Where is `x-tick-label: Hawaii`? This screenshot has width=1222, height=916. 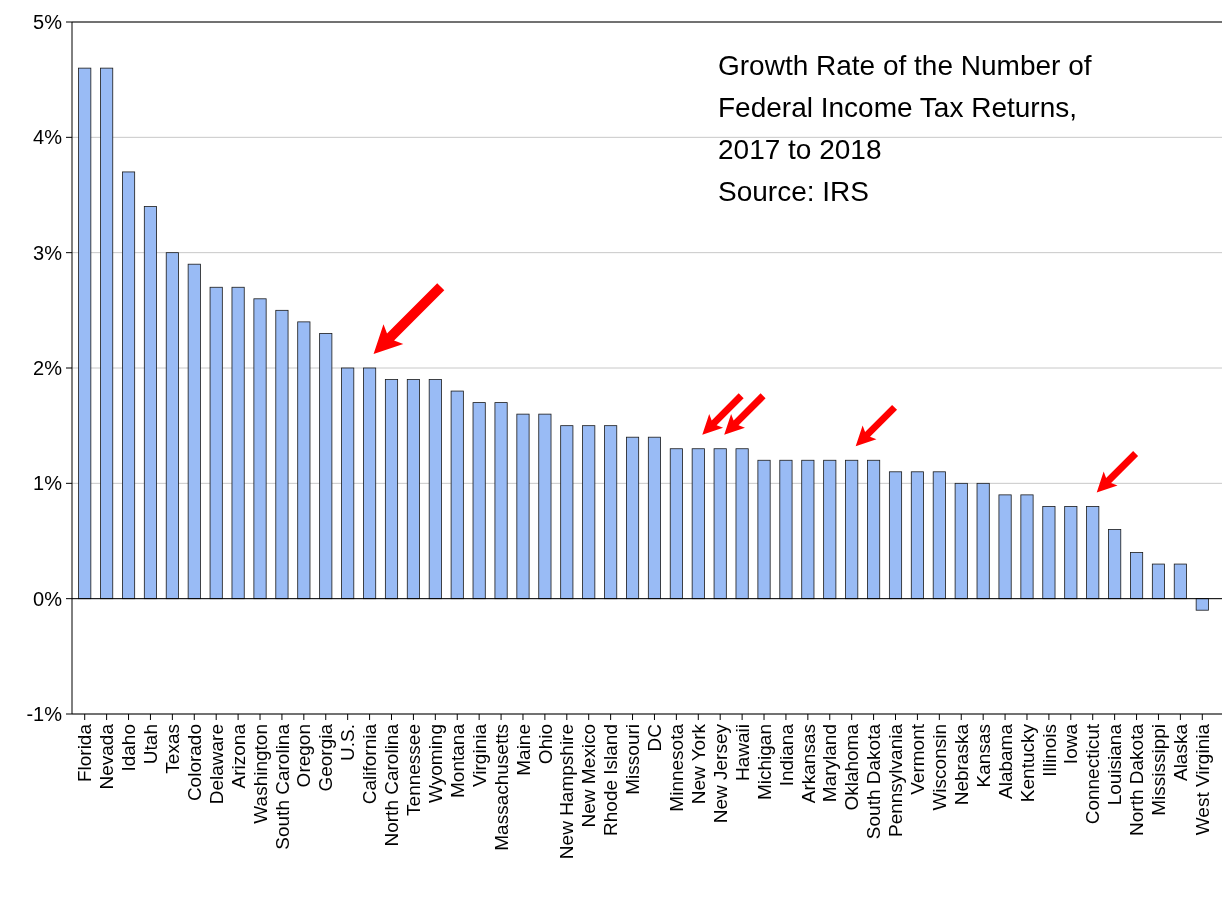 x-tick-label: Hawaii is located at coordinates (742, 753).